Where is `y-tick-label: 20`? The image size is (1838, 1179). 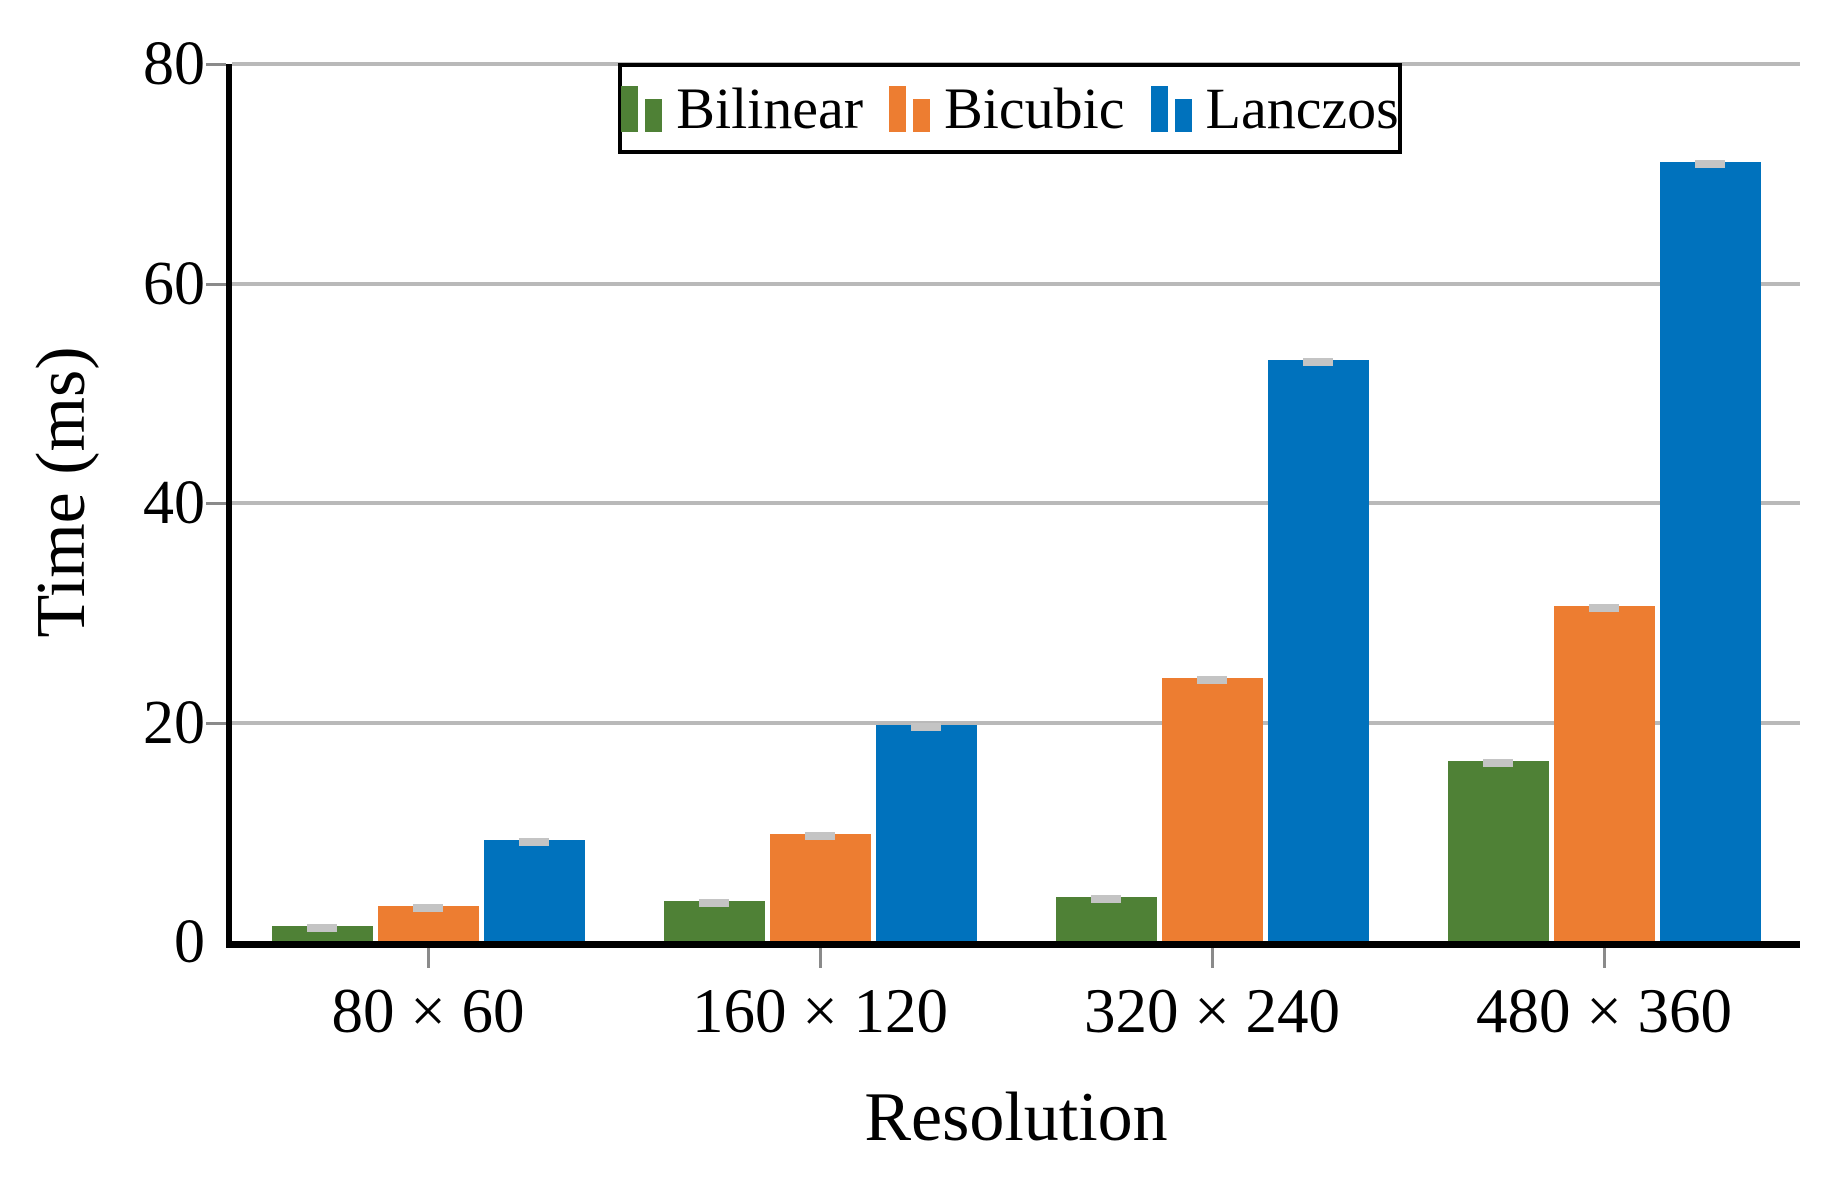 y-tick-label: 20 is located at coordinates (174, 722).